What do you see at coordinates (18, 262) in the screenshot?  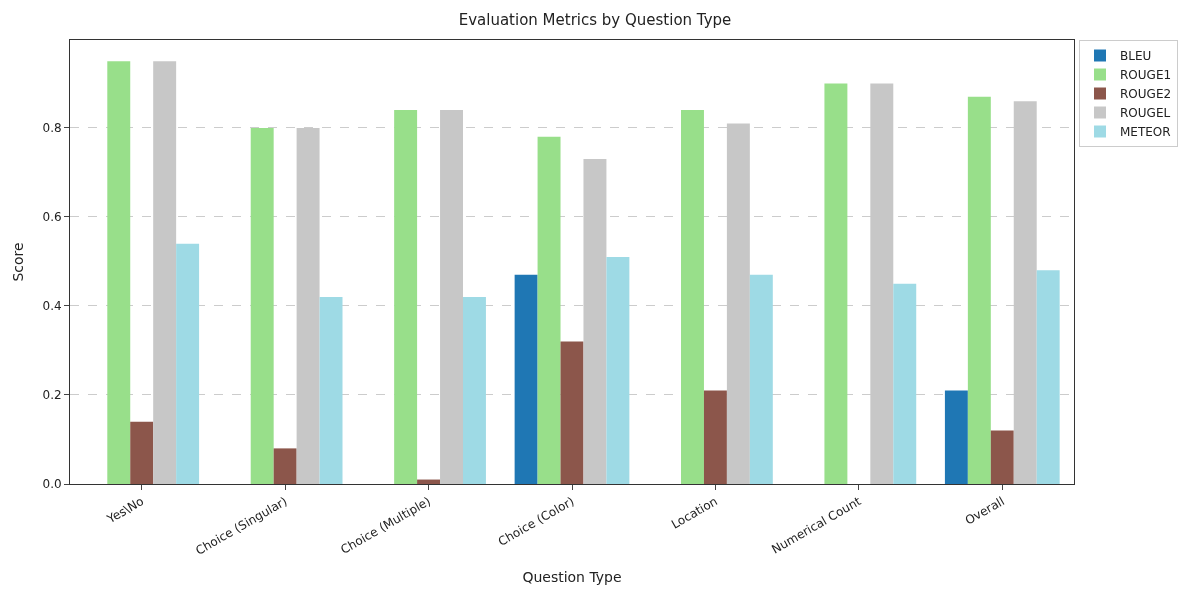 I see `y-axis-title: Score` at bounding box center [18, 262].